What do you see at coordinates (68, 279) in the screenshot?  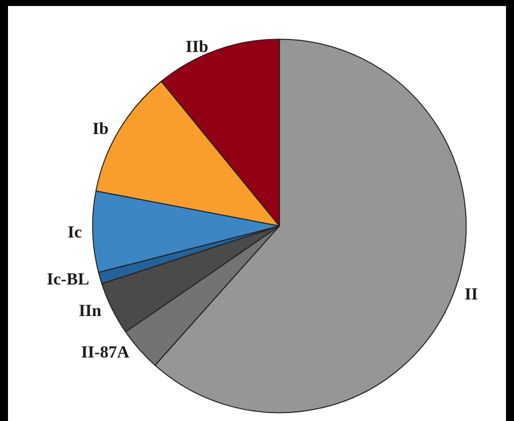 I see `slice-label: Ic-BL` at bounding box center [68, 279].